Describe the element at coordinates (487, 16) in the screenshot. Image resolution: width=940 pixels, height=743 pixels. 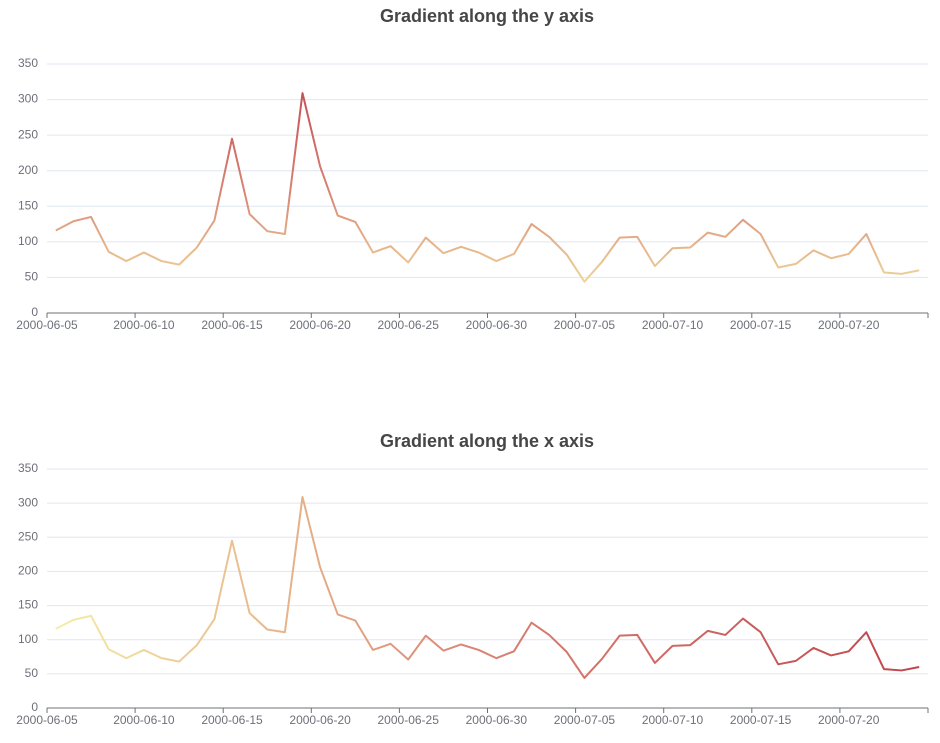
I see `chart-title: Gradient along the y axis` at that location.